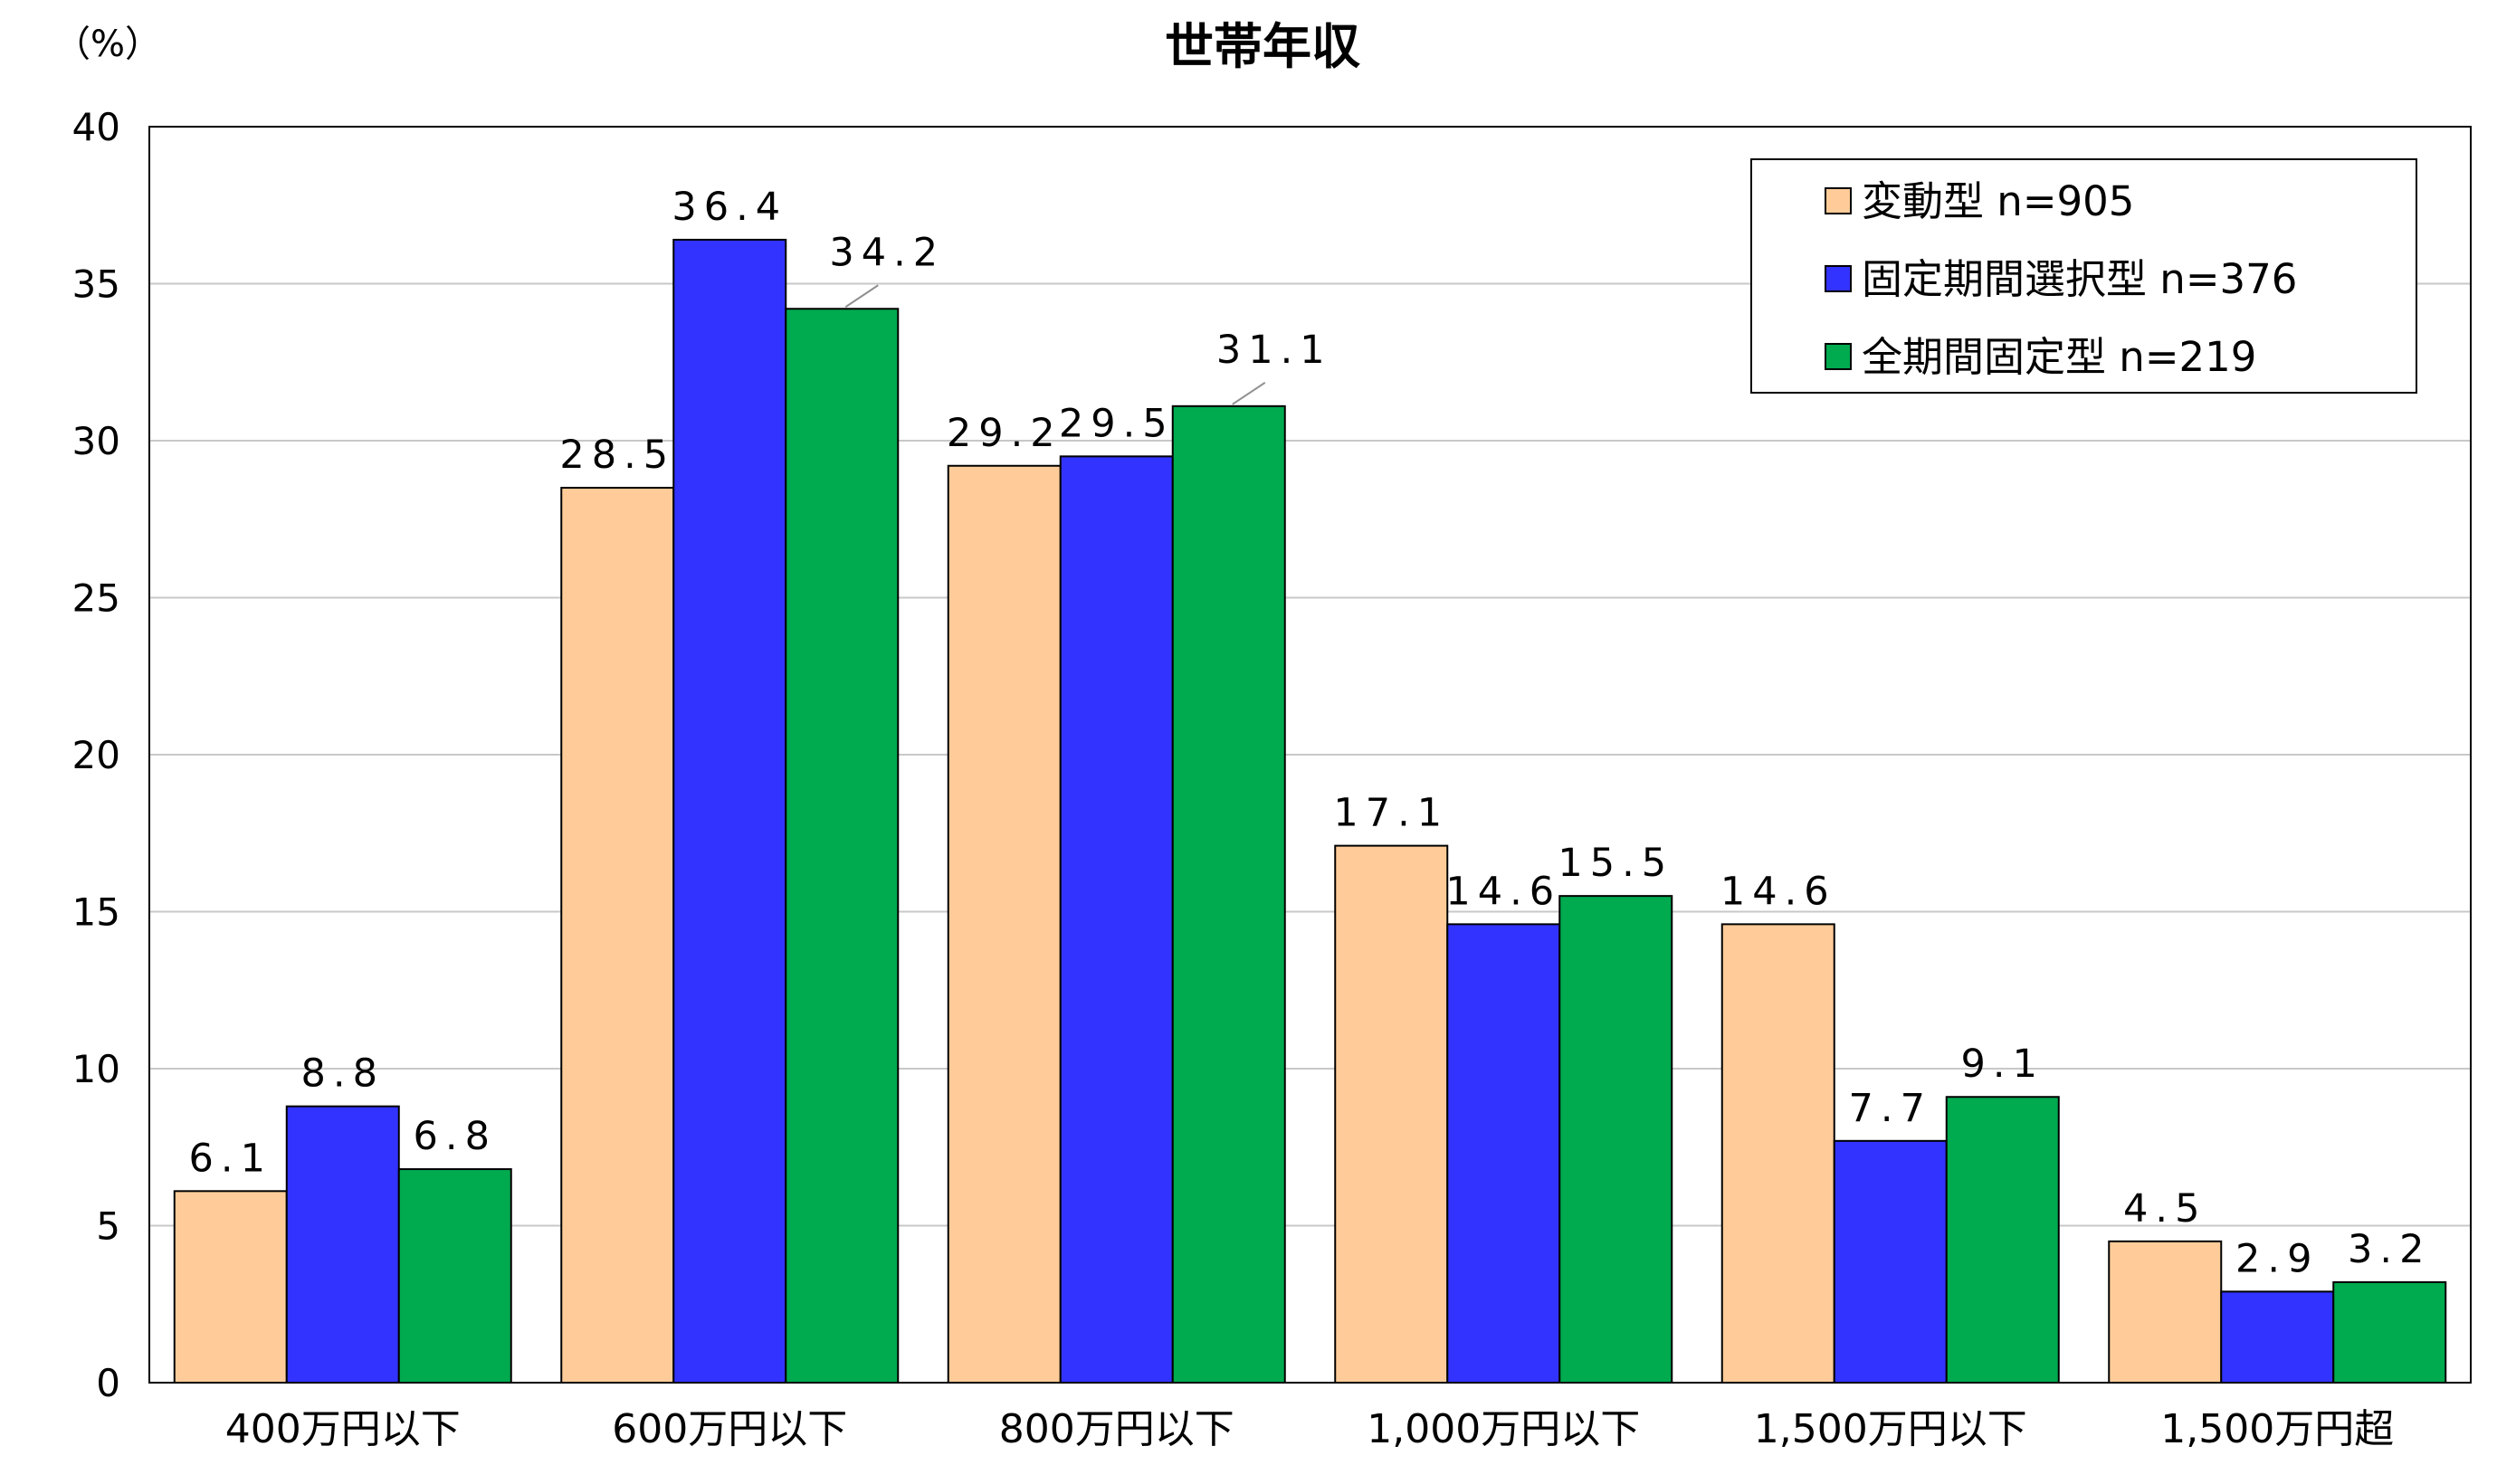 The height and width of the screenshot is (1484, 2516). What do you see at coordinates (96, 755) in the screenshot?
I see `y-tick-label: 20` at bounding box center [96, 755].